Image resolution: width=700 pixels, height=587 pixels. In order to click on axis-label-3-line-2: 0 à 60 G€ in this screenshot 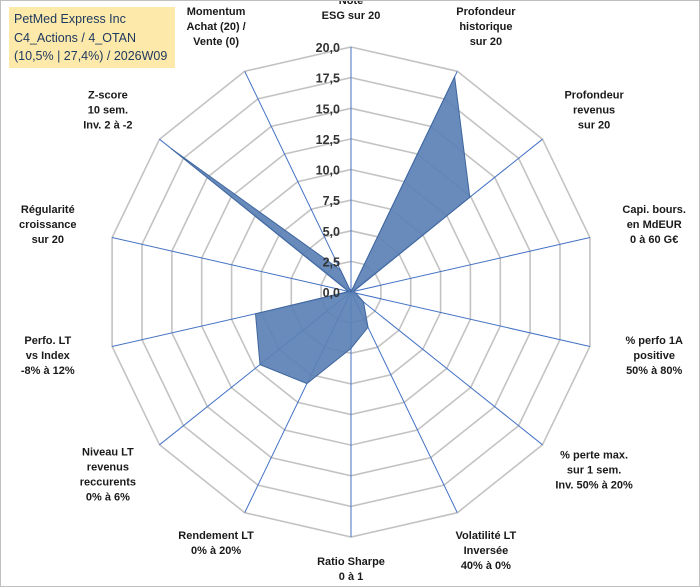, I will do `click(654, 240)`.